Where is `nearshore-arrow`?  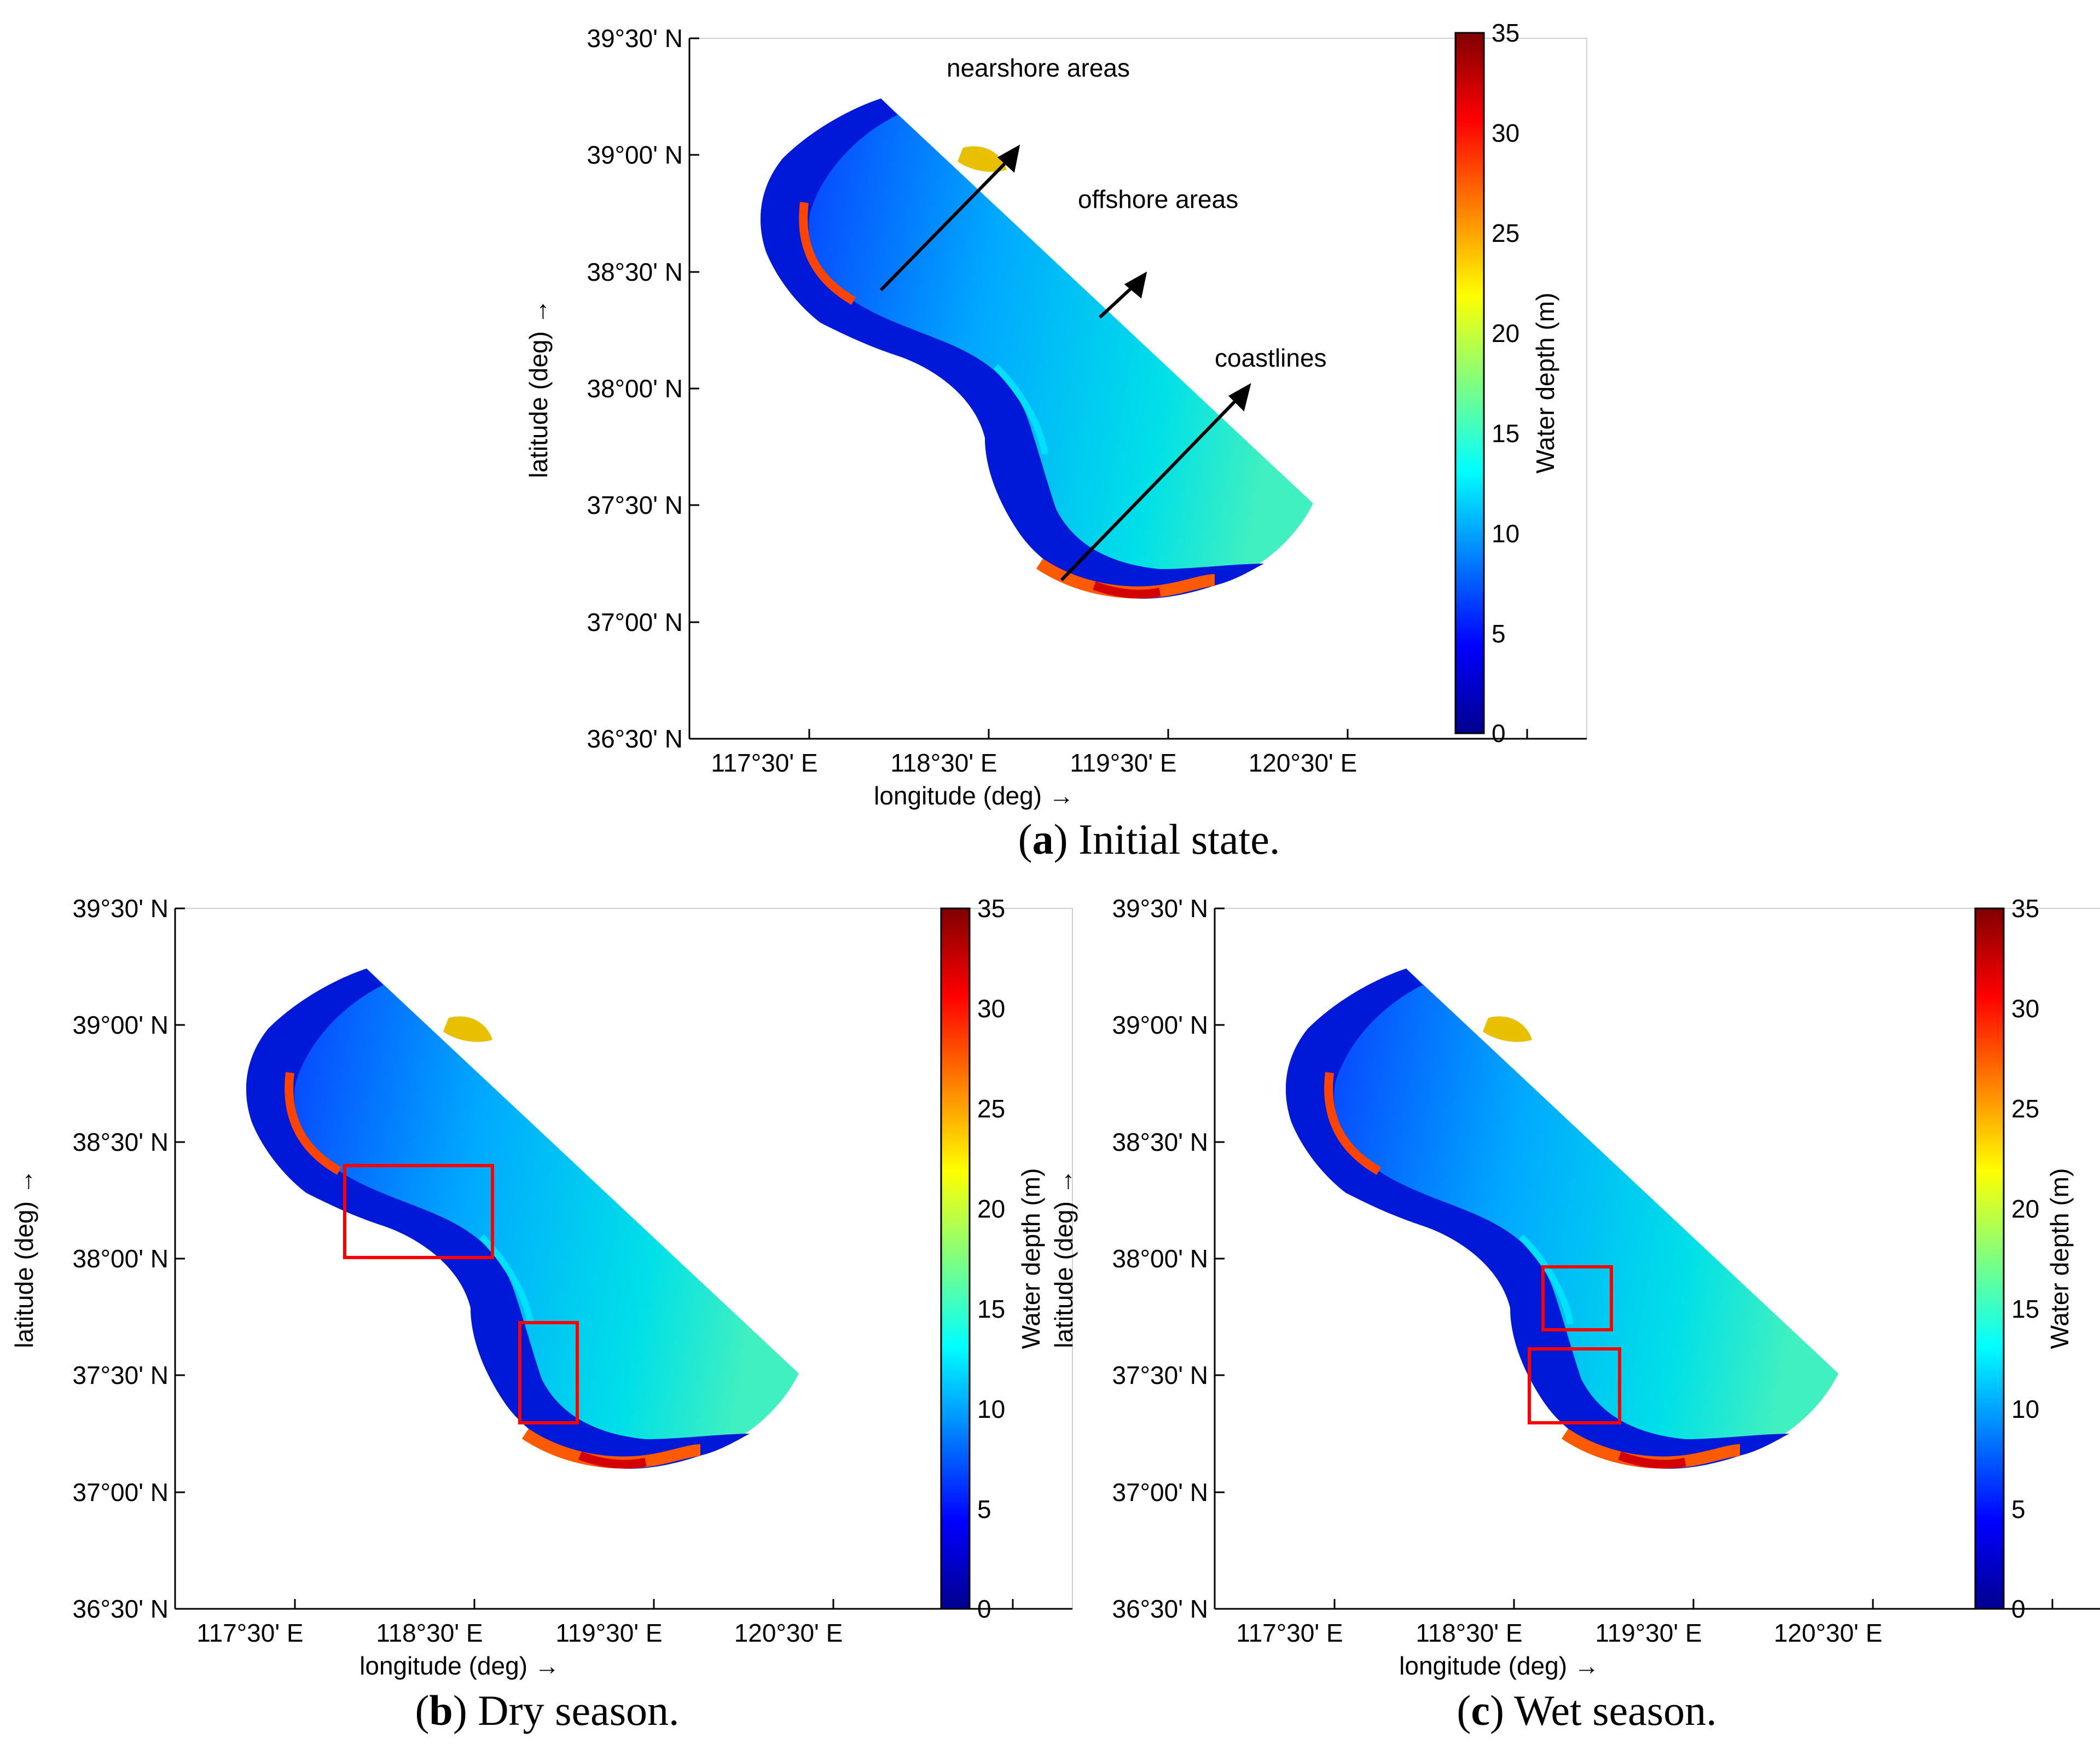
nearshore-arrow is located at coordinates (946, 223).